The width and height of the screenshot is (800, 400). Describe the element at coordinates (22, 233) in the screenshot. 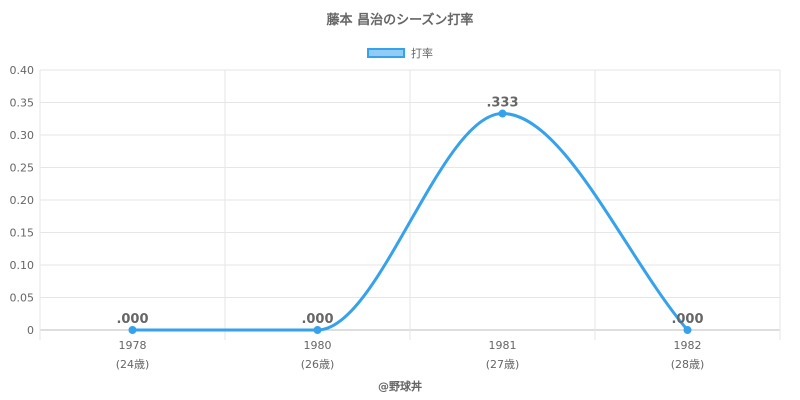

I see `y-tick-label: 0.15` at that location.